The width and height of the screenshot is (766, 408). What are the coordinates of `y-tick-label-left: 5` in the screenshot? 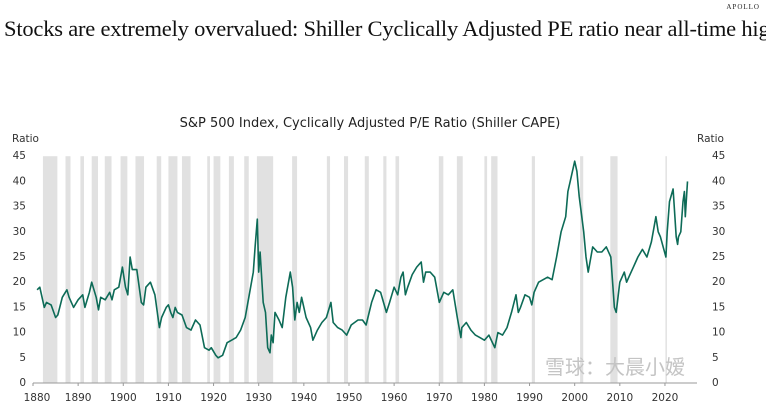 It's located at (22, 358).